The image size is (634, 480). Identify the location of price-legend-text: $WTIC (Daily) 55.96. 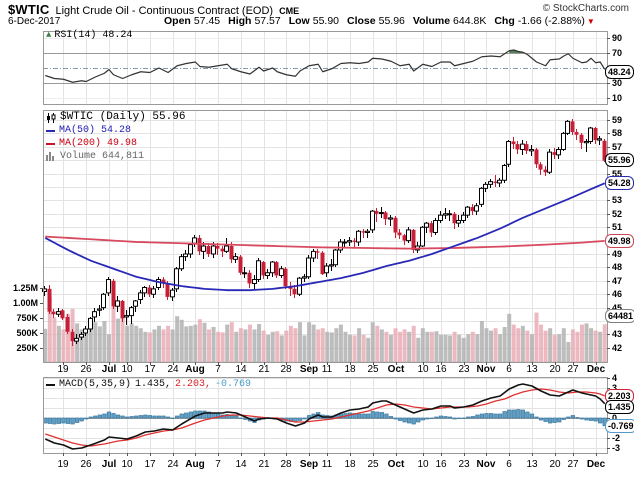
(123, 117).